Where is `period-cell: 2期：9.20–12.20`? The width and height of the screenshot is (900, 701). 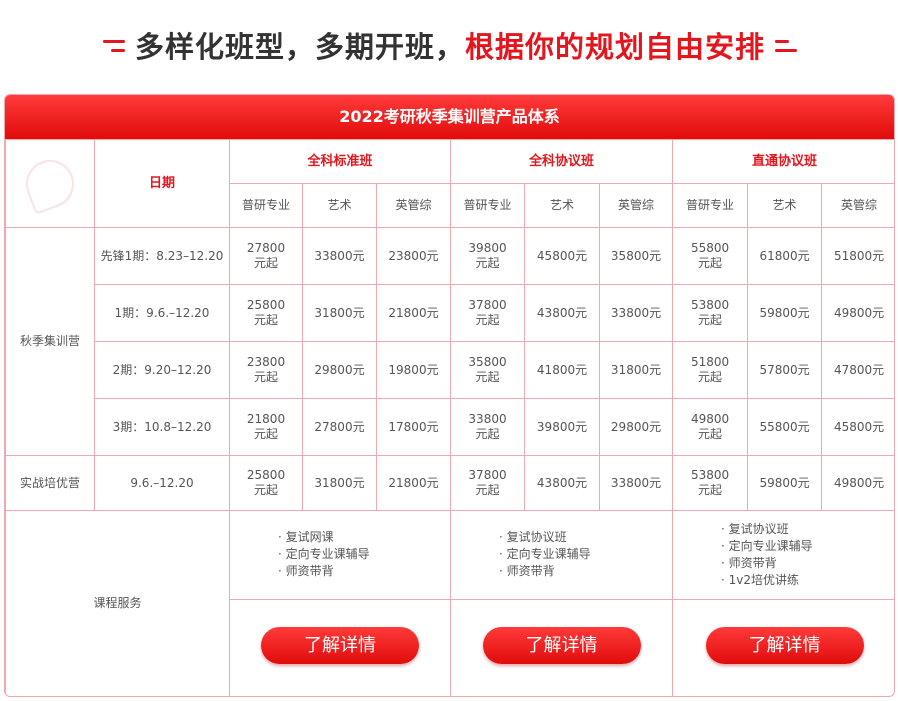 period-cell: 2期：9.20–12.20 is located at coordinates (162, 370).